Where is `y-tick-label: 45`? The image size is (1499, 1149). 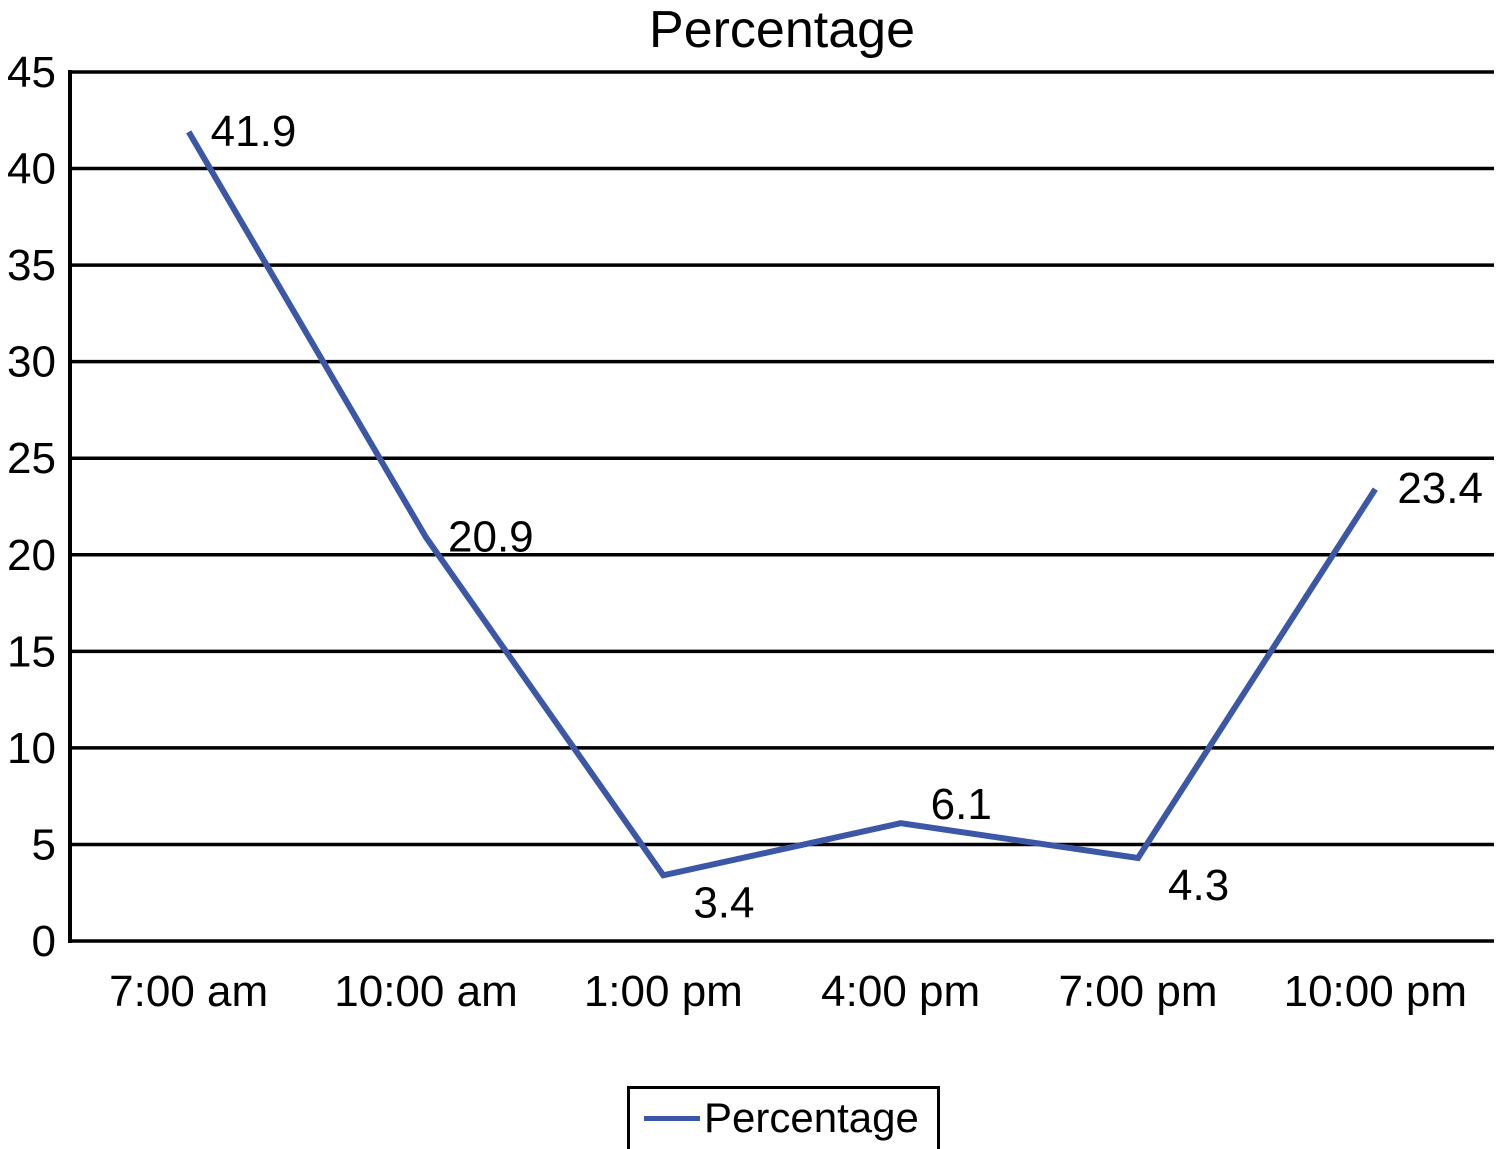 y-tick-label: 45 is located at coordinates (31, 72).